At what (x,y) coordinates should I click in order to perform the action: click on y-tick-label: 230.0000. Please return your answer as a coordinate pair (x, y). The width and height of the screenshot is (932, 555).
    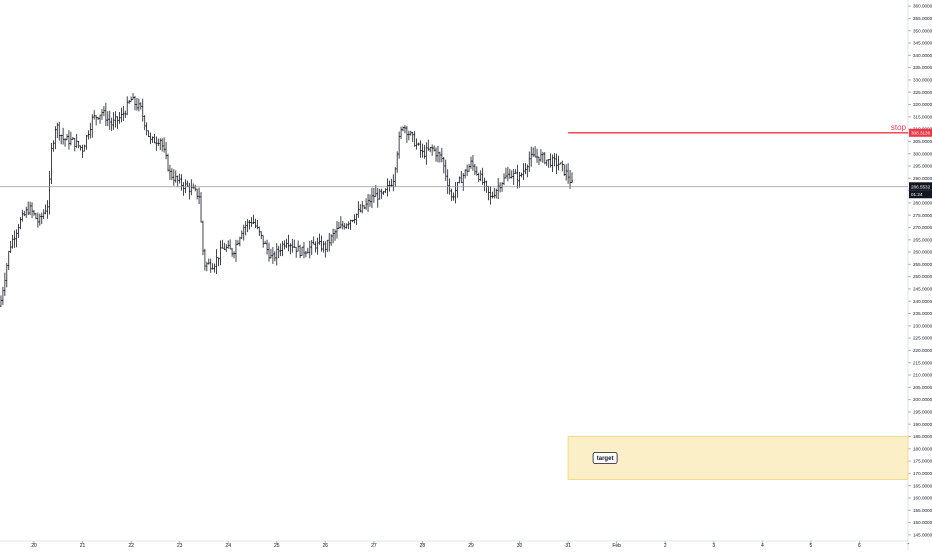
    Looking at the image, I should click on (922, 325).